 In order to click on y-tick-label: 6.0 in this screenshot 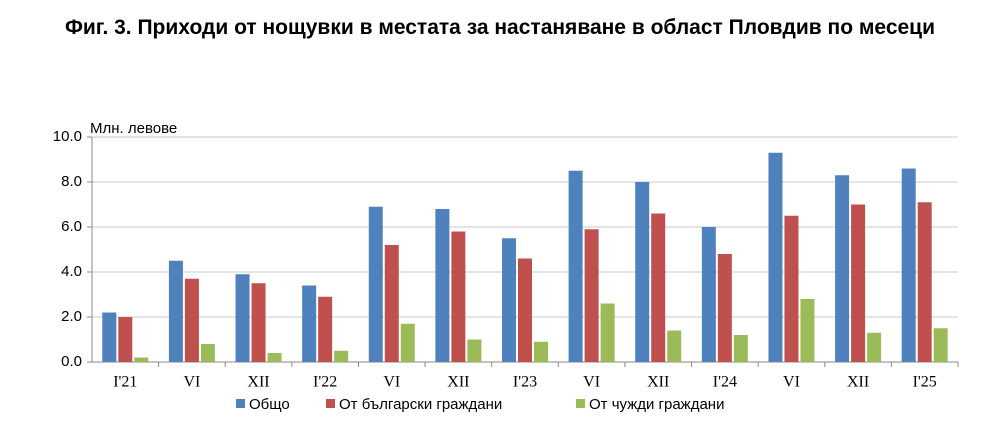, I will do `click(71, 226)`.